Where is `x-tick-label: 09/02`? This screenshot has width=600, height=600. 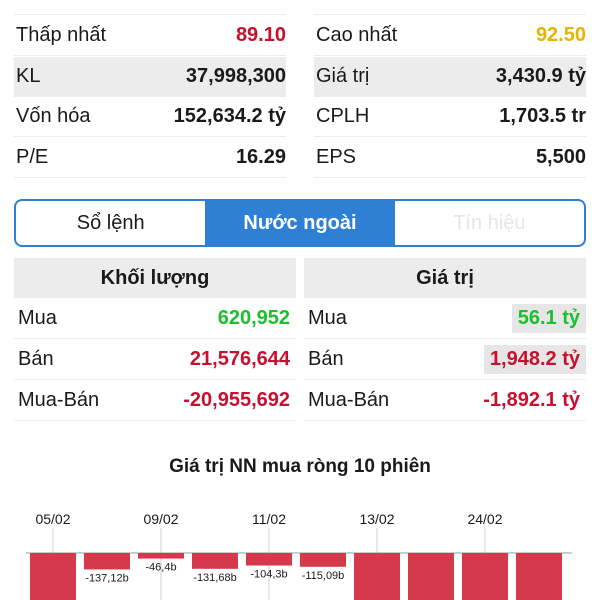
x-tick-label: 09/02 is located at coordinates (160, 519).